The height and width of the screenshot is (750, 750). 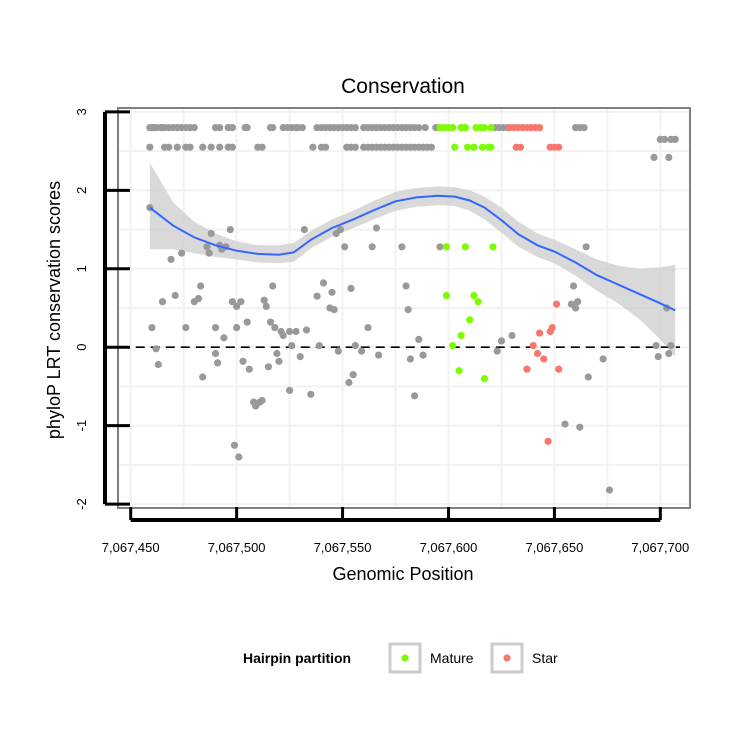 What do you see at coordinates (297, 658) in the screenshot?
I see `legend-title: Hairpin partition` at bounding box center [297, 658].